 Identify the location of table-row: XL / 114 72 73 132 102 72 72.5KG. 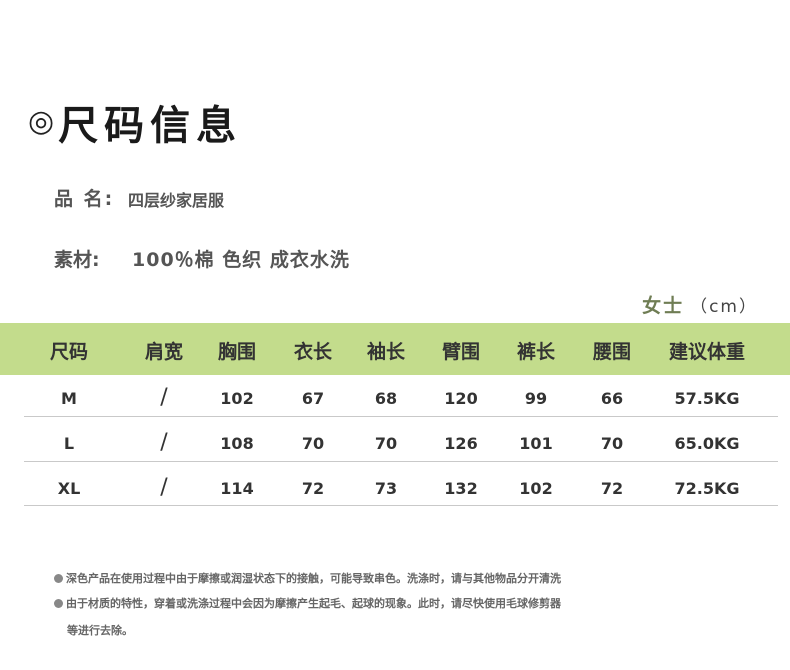
(395, 488).